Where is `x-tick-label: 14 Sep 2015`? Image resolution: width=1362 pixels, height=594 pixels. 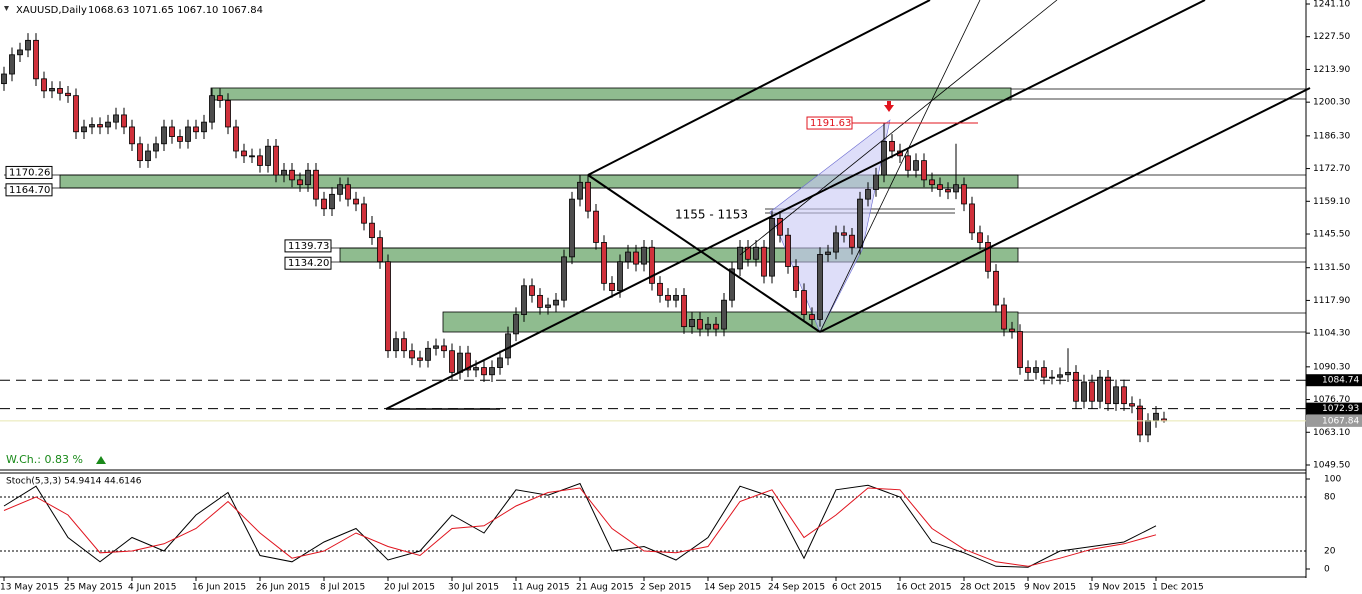
x-tick-label: 14 Sep 2015 is located at coordinates (732, 588).